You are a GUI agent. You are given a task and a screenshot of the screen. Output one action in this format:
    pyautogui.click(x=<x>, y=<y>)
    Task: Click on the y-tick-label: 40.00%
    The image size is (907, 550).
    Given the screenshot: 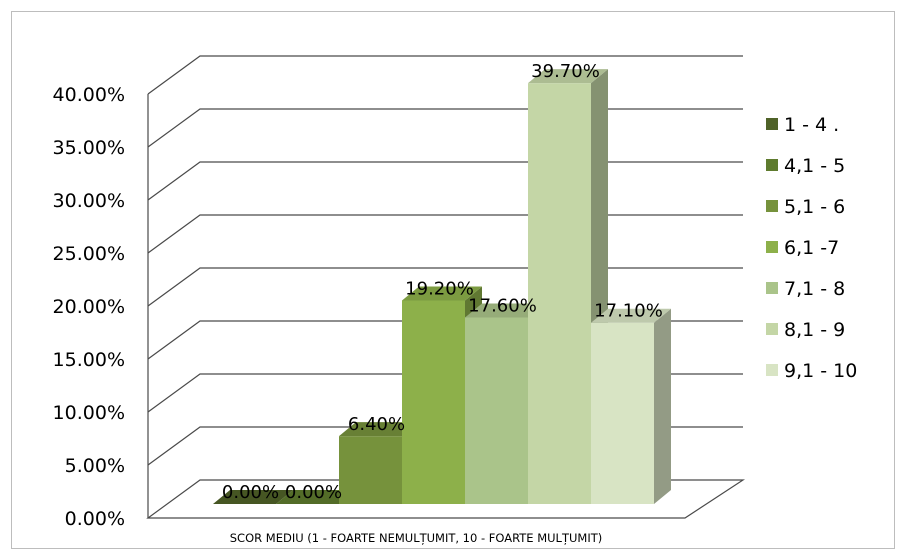 What is the action you would take?
    pyautogui.click(x=89, y=95)
    